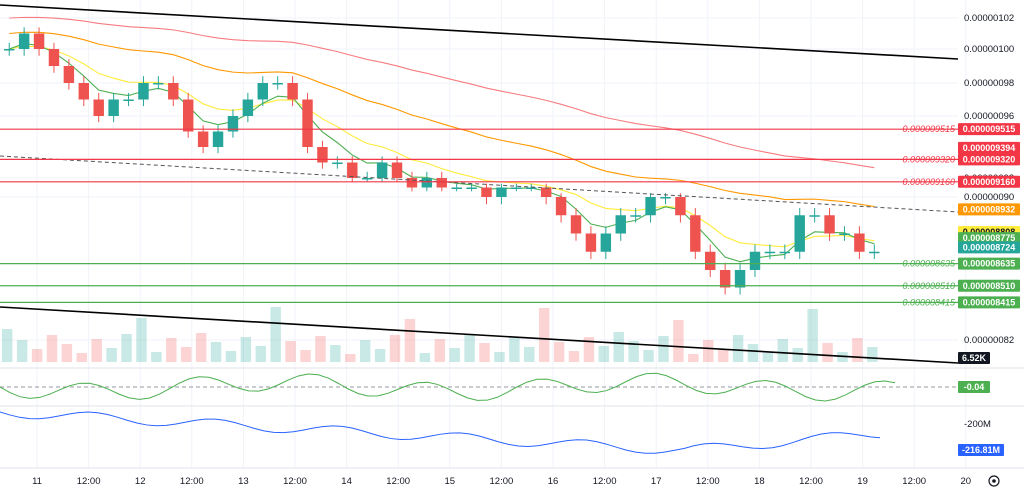  Describe the element at coordinates (929, 129) in the screenshot. I see `resistance-level-label: 0.000009515` at that location.